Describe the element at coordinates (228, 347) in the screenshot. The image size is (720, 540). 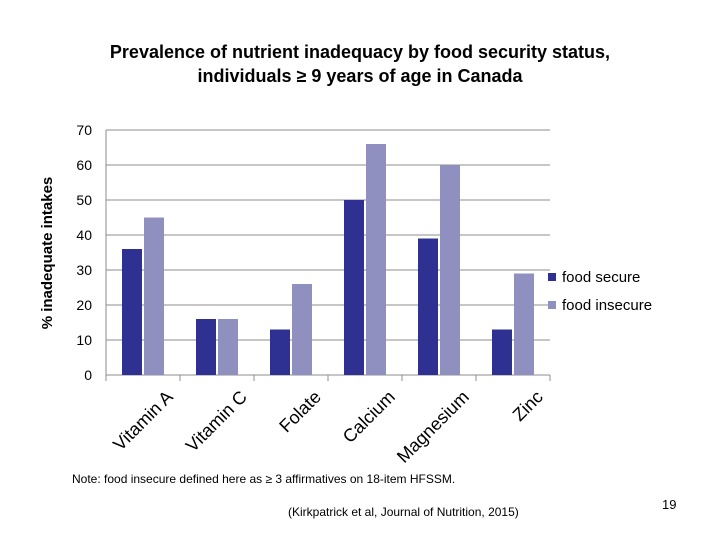
I see `bar-food-insecure-vitamin-c` at that location.